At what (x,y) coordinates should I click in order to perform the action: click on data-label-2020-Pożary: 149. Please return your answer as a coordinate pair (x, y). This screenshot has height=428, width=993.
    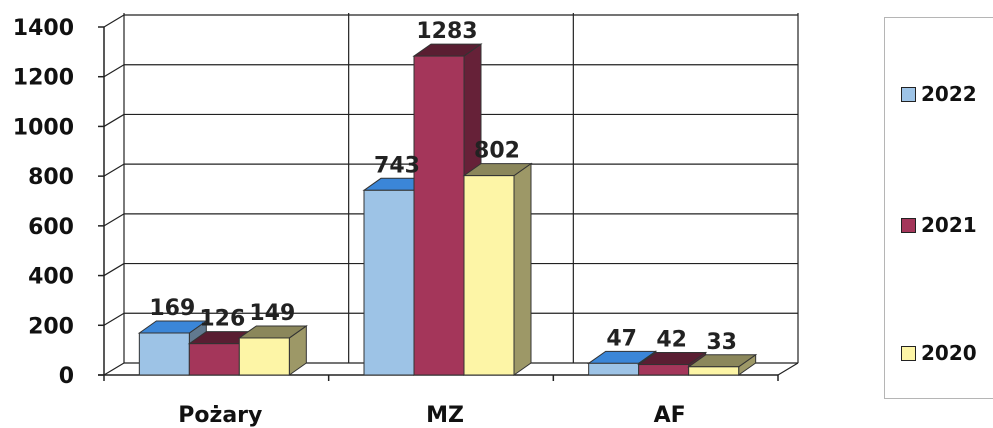
    Looking at the image, I should click on (272, 313).